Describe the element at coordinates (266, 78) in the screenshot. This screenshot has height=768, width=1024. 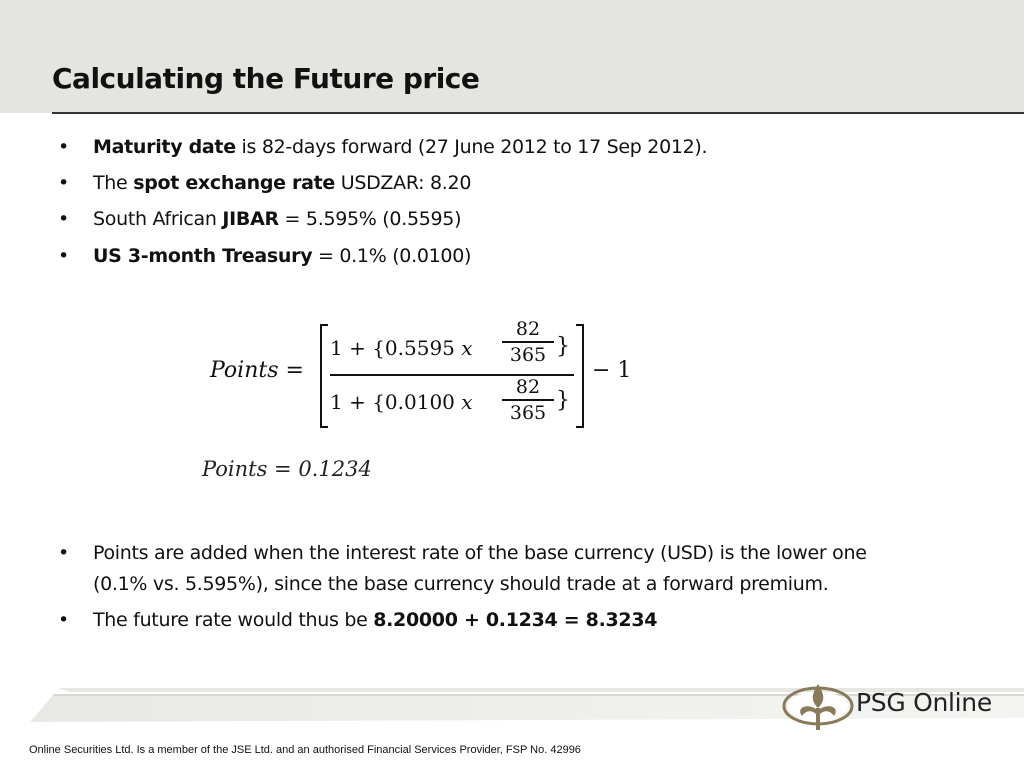
I see `slide-title: Calculating the Future price` at that location.